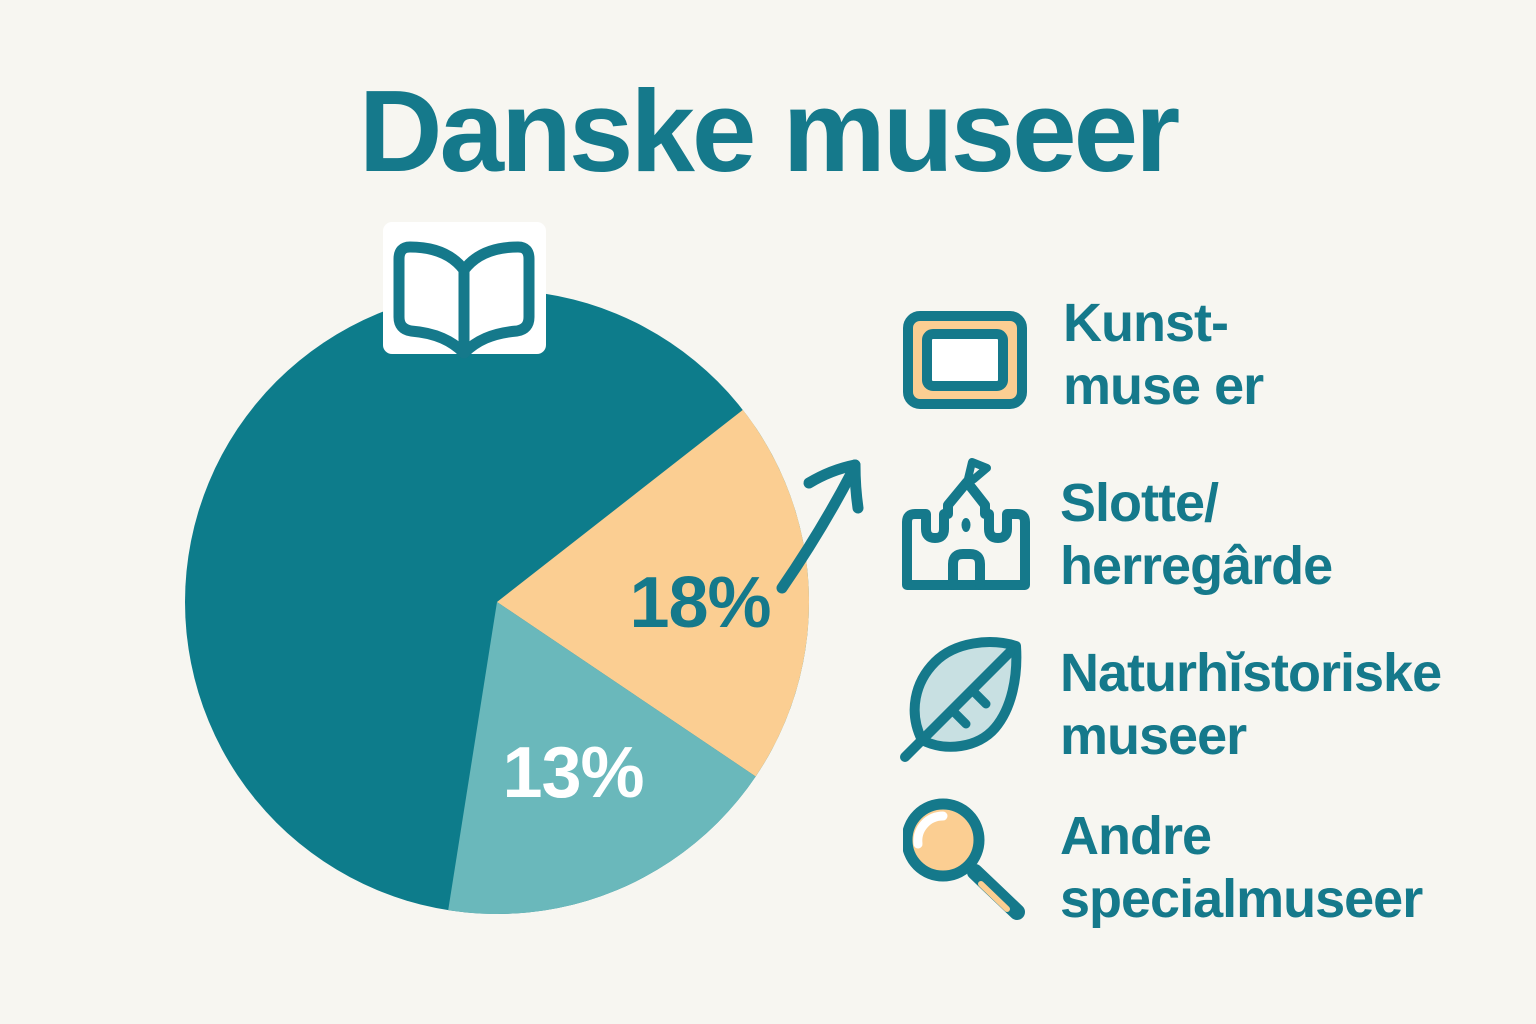 This screenshot has width=1536, height=1024. I want to click on slice-label-13: 13%, so click(573, 773).